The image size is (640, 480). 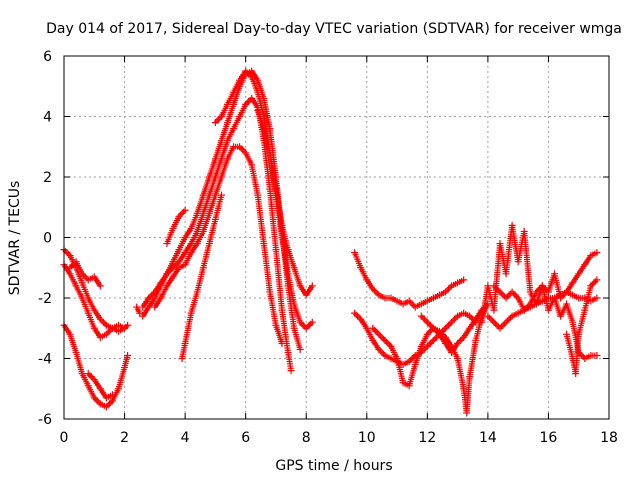 What do you see at coordinates (124, 438) in the screenshot?
I see `x-tick-label: 2` at bounding box center [124, 438].